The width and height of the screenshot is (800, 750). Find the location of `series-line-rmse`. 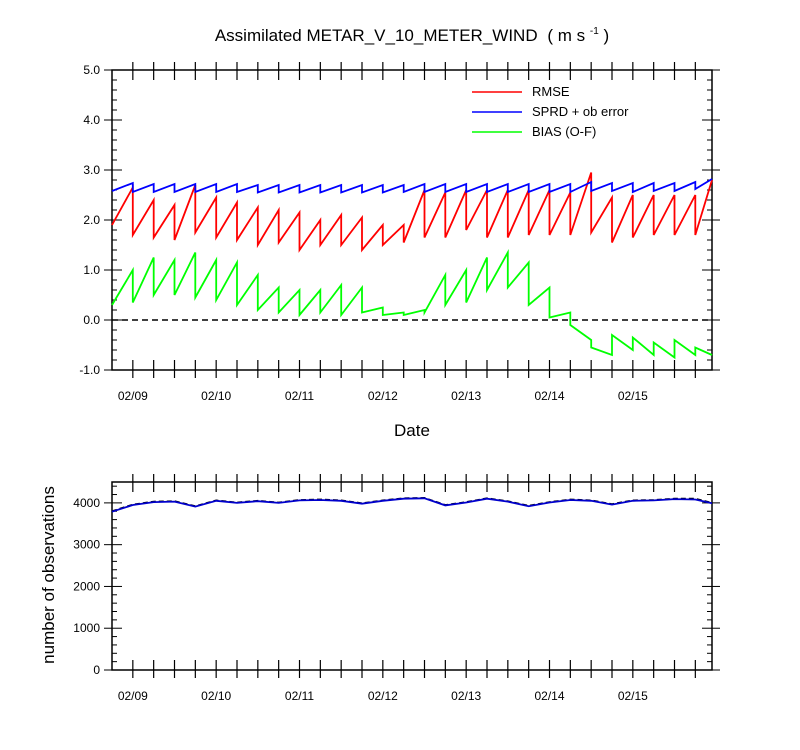

series-line-rmse is located at coordinates (412, 212).